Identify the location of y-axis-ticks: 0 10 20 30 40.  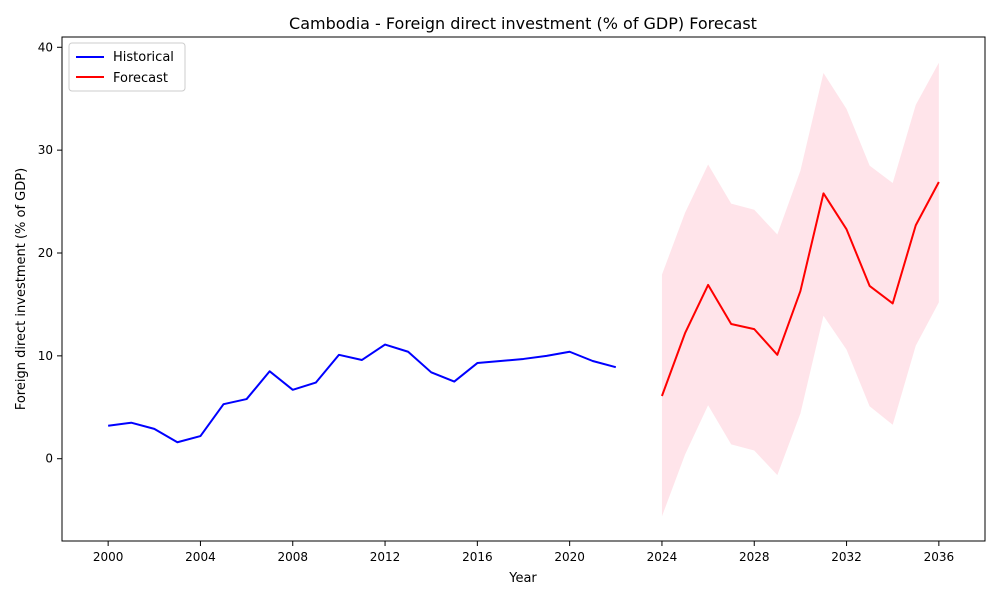
(50, 253).